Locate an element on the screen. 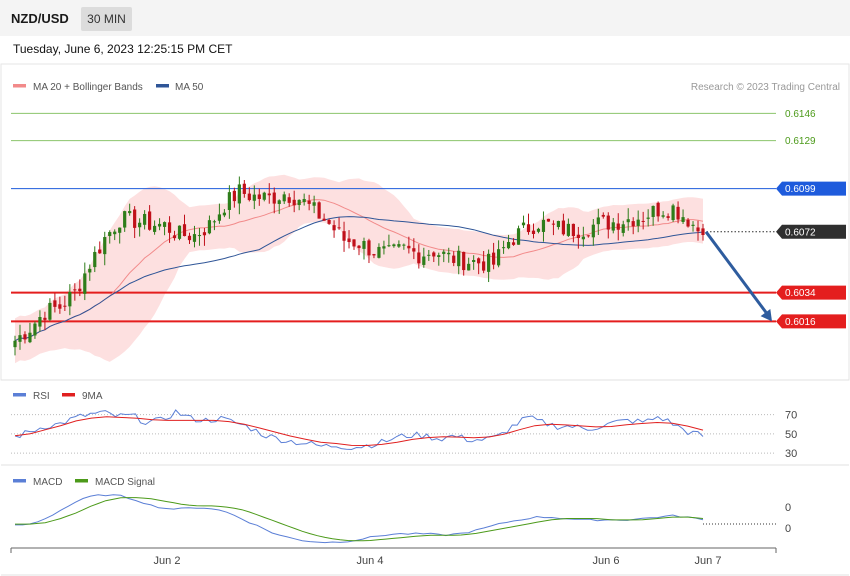  legend-swatch-macd-signal is located at coordinates (81, 481).